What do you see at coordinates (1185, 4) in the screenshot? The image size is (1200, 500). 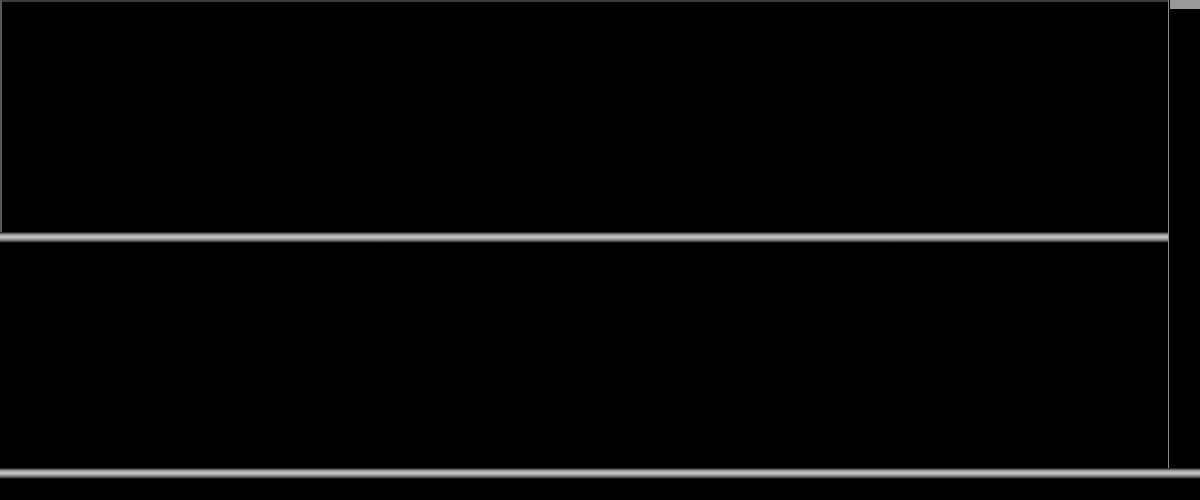 I see `price-cursor-readout` at bounding box center [1185, 4].